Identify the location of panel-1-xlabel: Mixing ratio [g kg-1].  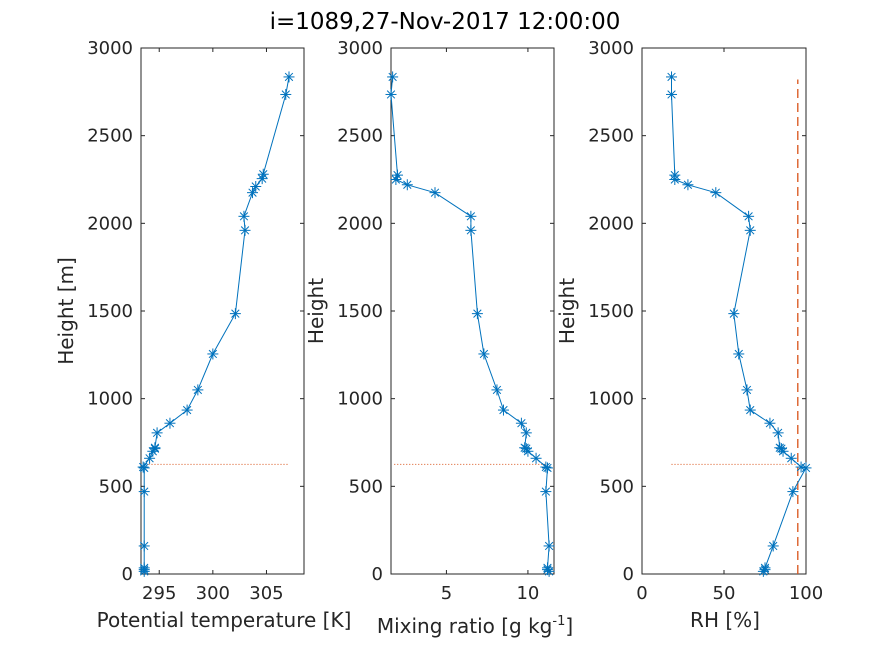
(475, 626).